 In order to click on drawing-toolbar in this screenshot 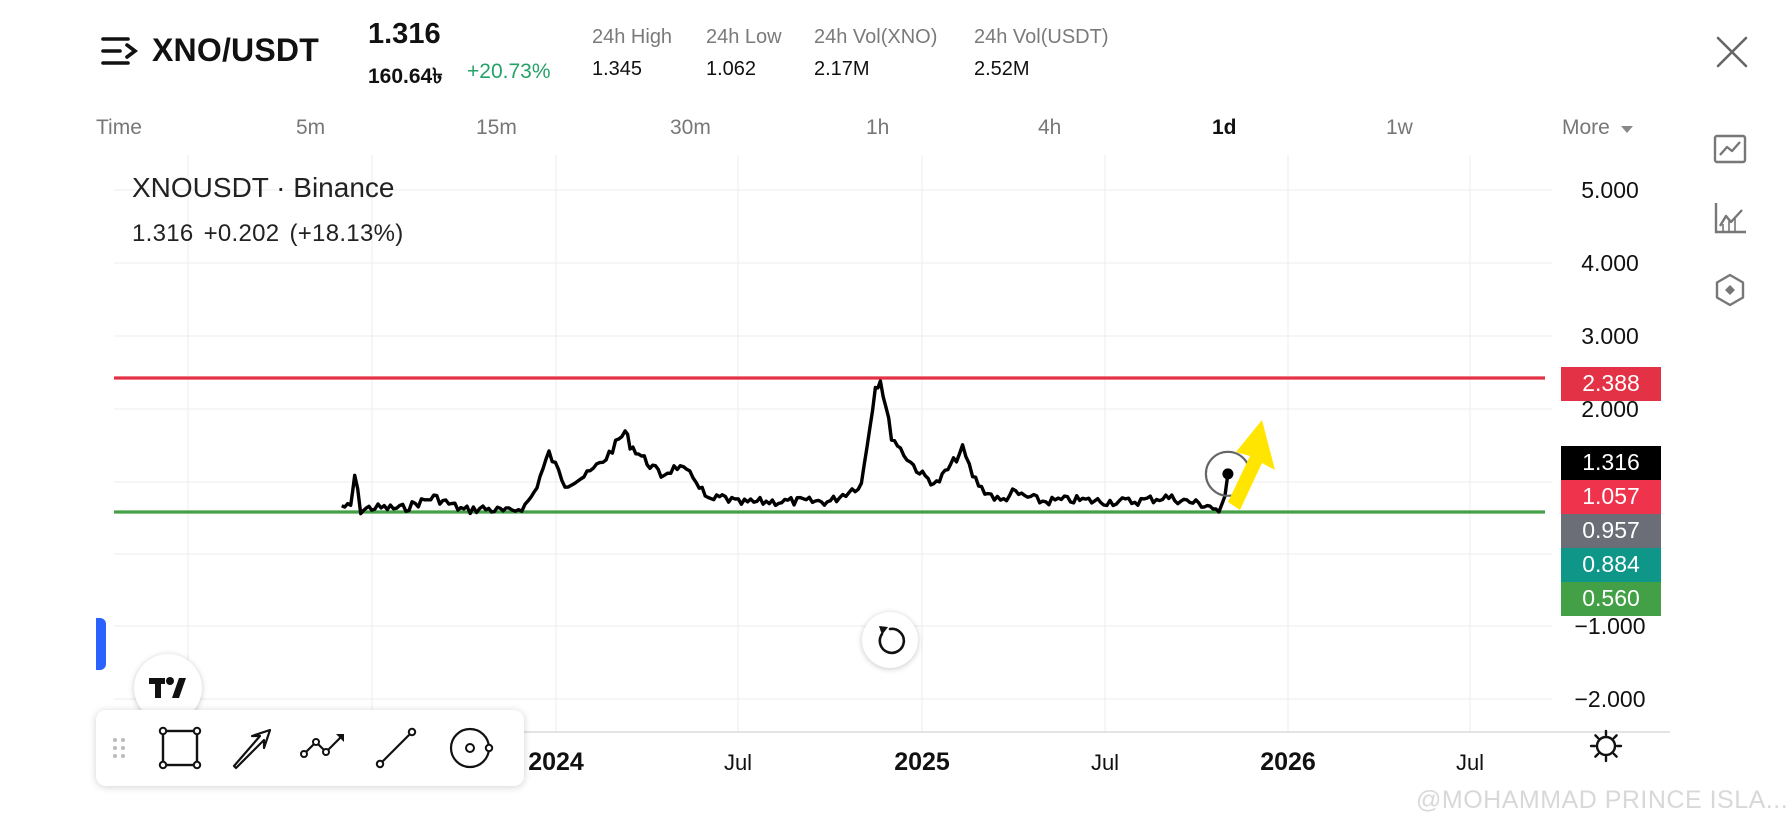, I will do `click(310, 748)`.